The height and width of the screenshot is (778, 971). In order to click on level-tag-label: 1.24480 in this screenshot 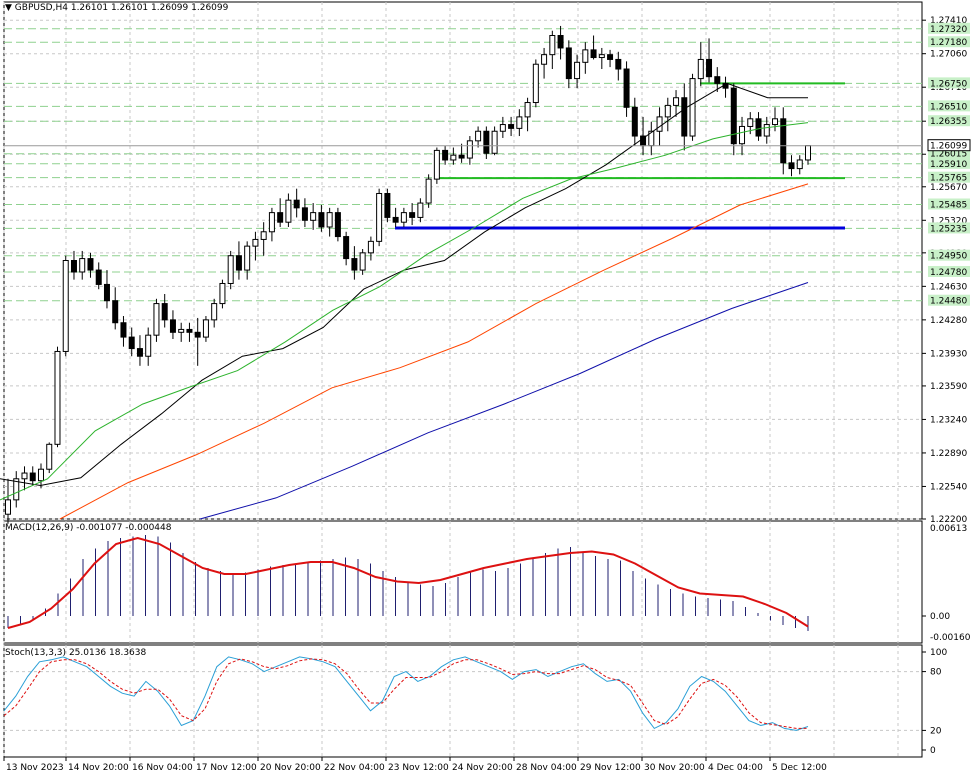, I will do `click(948, 302)`.